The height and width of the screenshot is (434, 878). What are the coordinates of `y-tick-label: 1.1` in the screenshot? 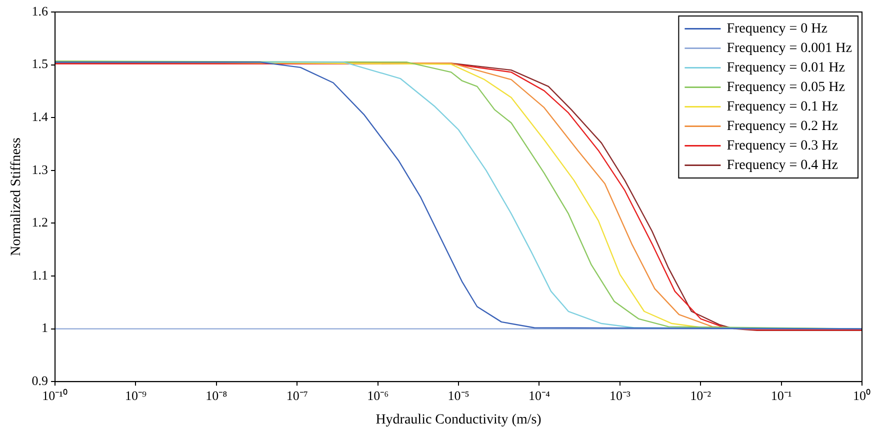 It's located at (40, 274).